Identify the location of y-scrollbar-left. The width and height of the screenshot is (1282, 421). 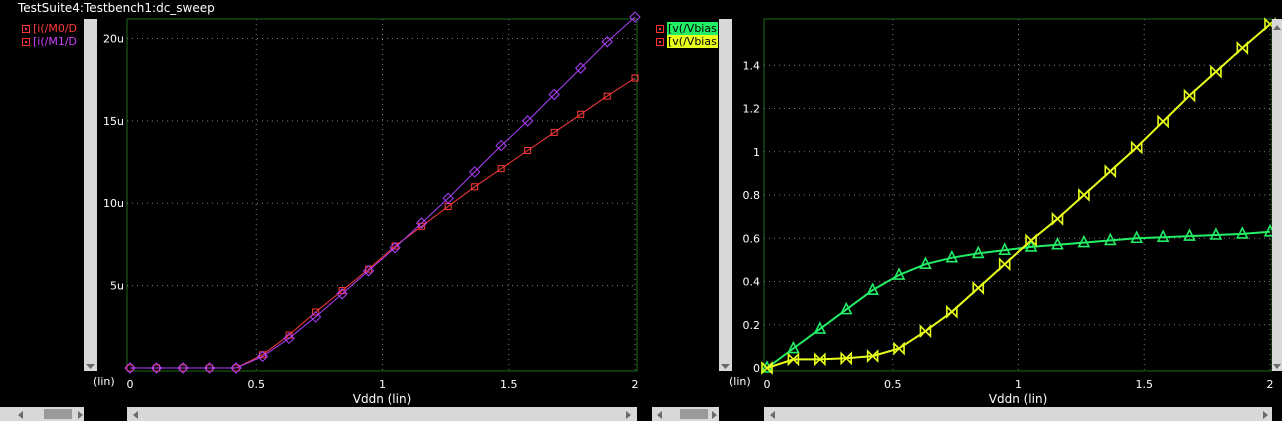
(90, 195).